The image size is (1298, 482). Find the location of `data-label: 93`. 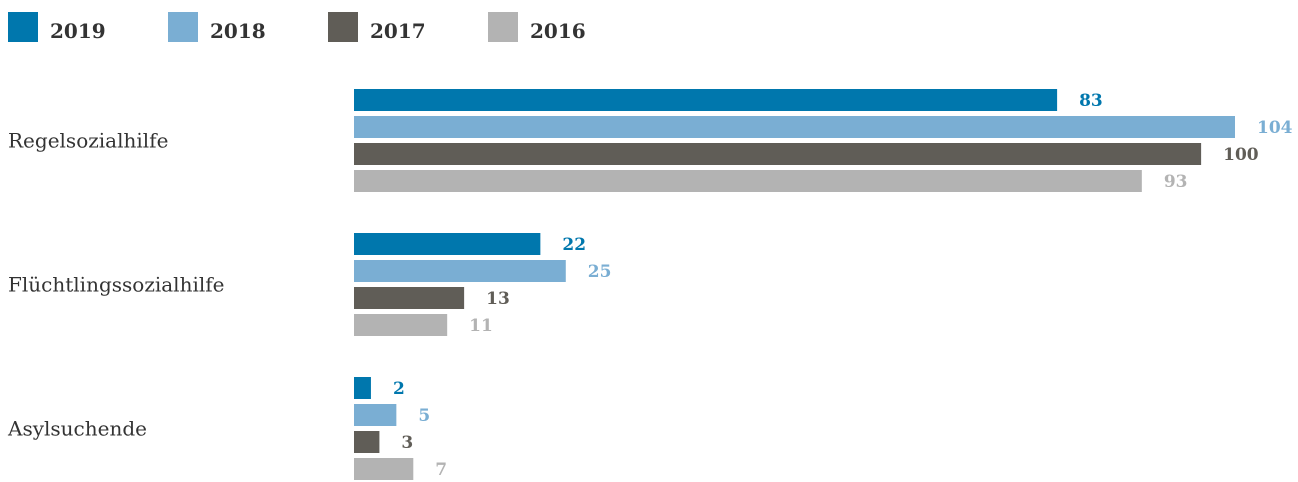

data-label: 93 is located at coordinates (1176, 182).